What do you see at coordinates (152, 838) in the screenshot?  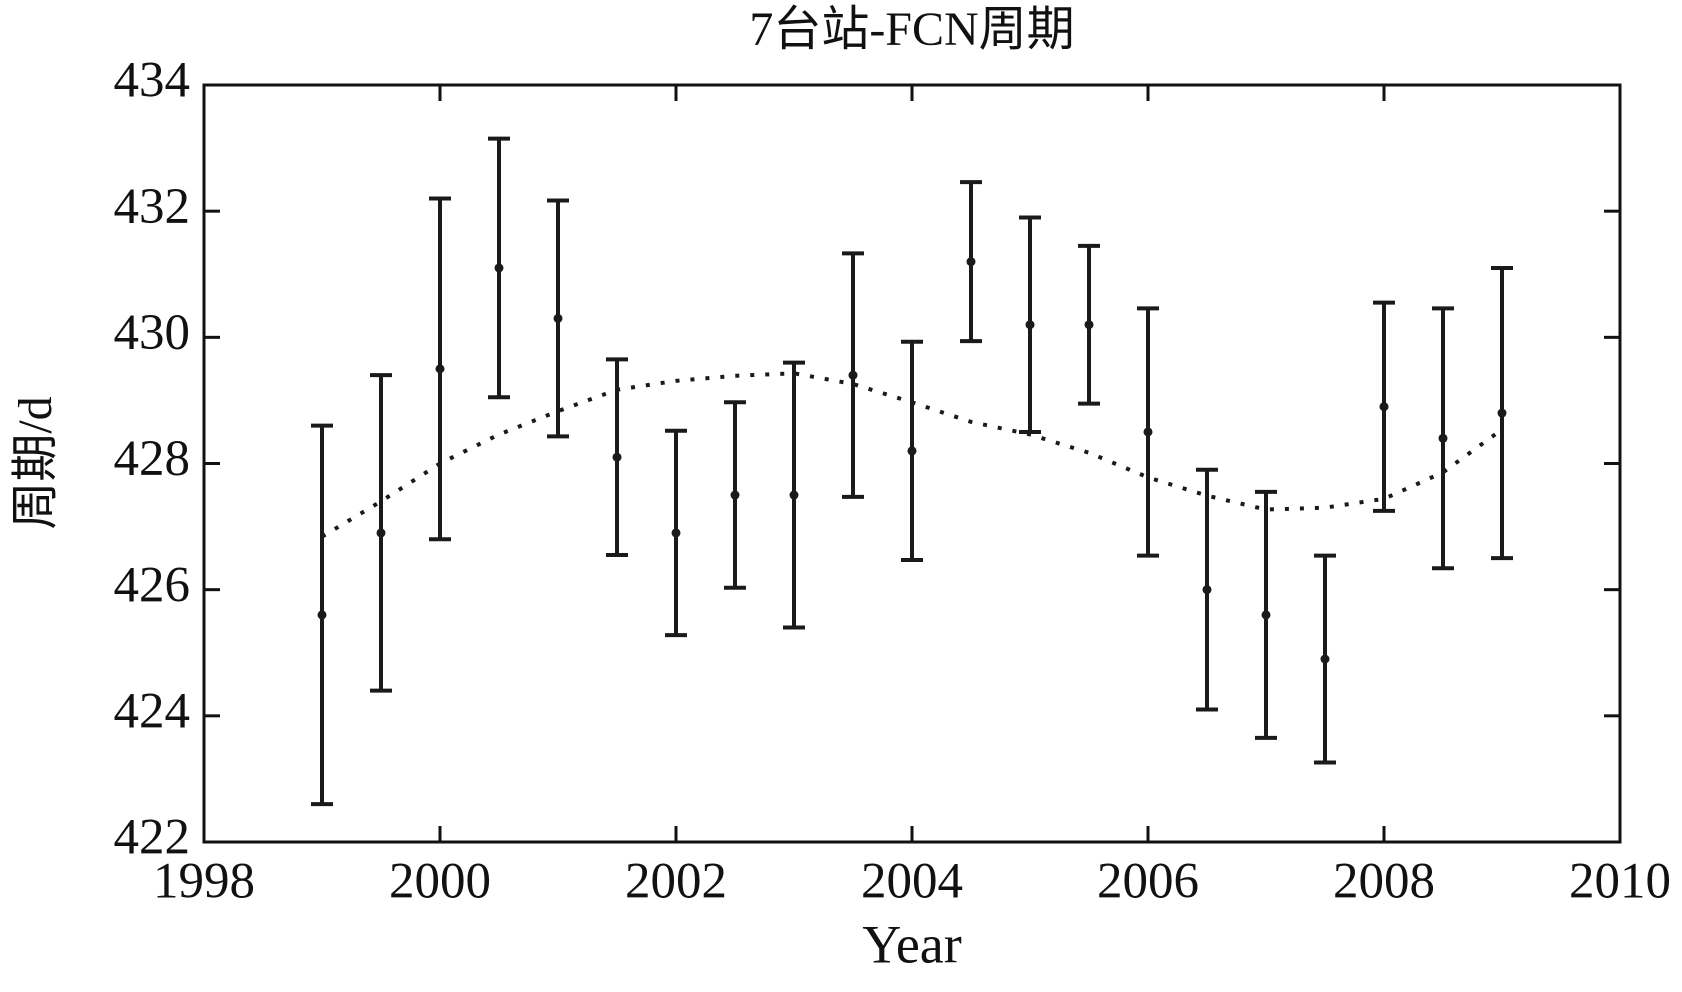 I see `y-tick-label: 422` at bounding box center [152, 838].